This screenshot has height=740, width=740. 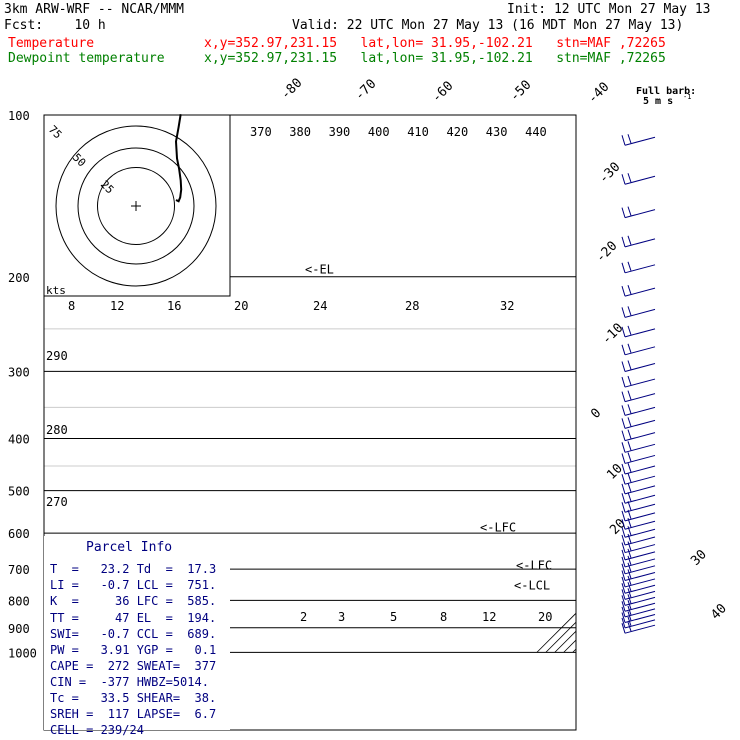 I want to click on pressure-label: 200, so click(x=19, y=278).